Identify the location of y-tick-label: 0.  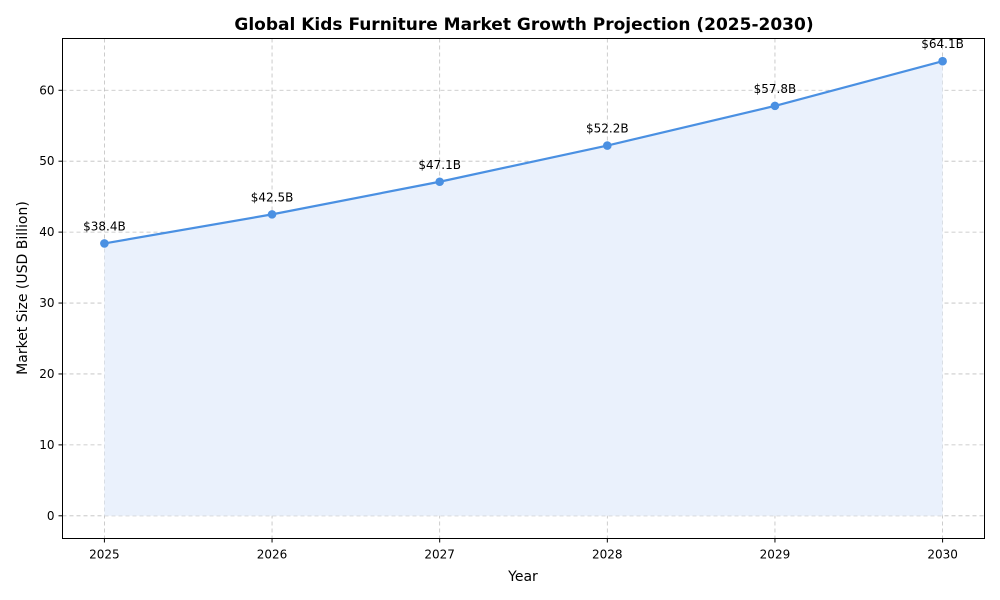
(51, 516).